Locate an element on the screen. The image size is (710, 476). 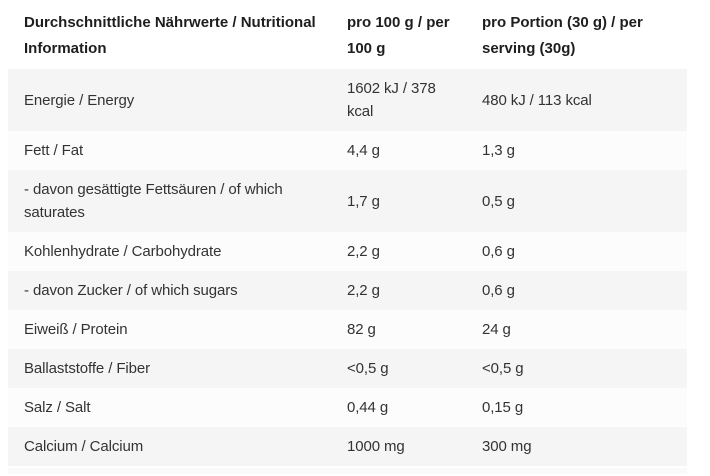
table-row: Ballaststoffe / Fiber <0,5 g <0,5 g is located at coordinates (347, 368).